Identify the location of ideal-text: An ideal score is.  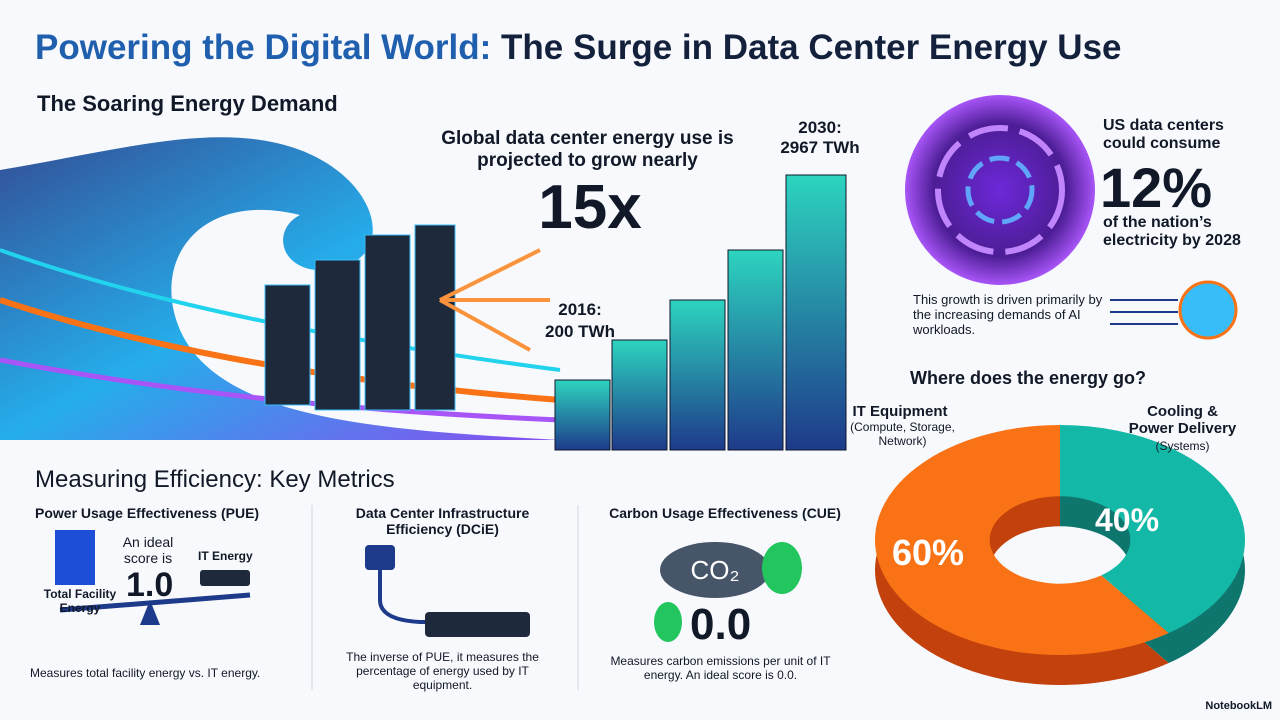
(148, 550).